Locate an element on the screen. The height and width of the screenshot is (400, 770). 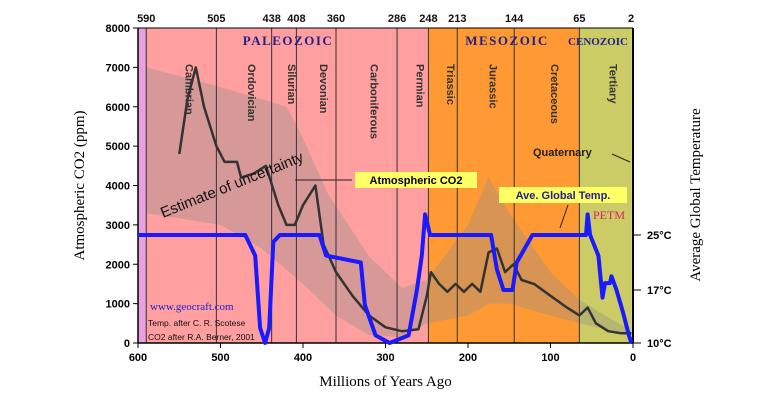
era-label: MESOZOIC is located at coordinates (507, 40).